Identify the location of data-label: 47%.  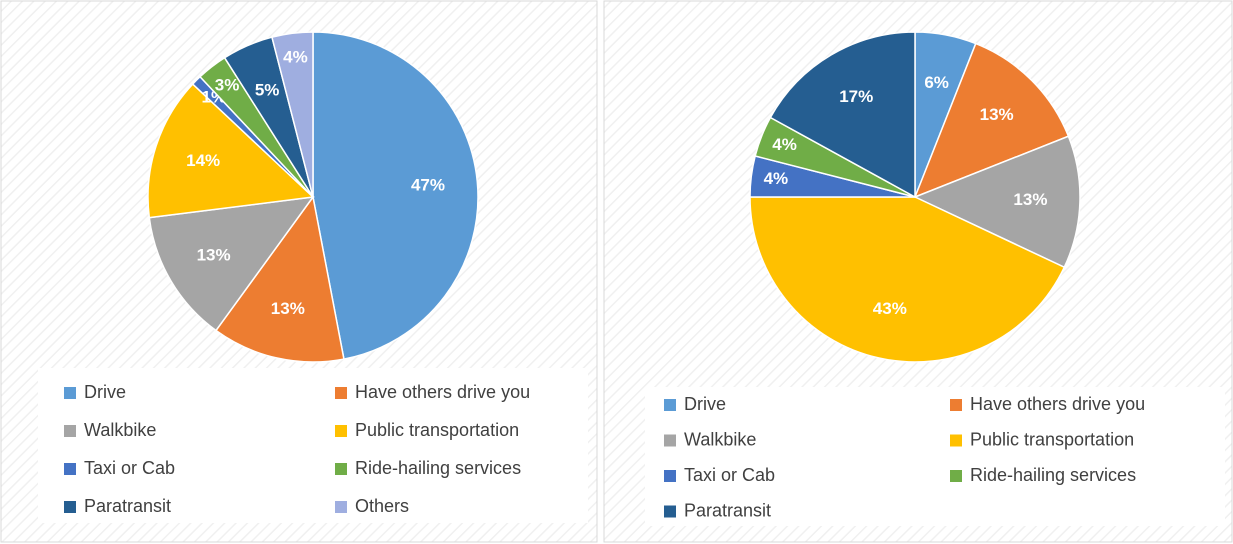
(428, 185).